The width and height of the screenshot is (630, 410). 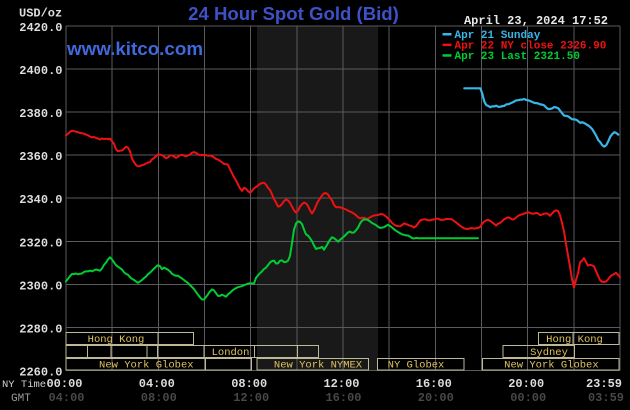 I want to click on svg-text: 2300.0, so click(x=40, y=286).